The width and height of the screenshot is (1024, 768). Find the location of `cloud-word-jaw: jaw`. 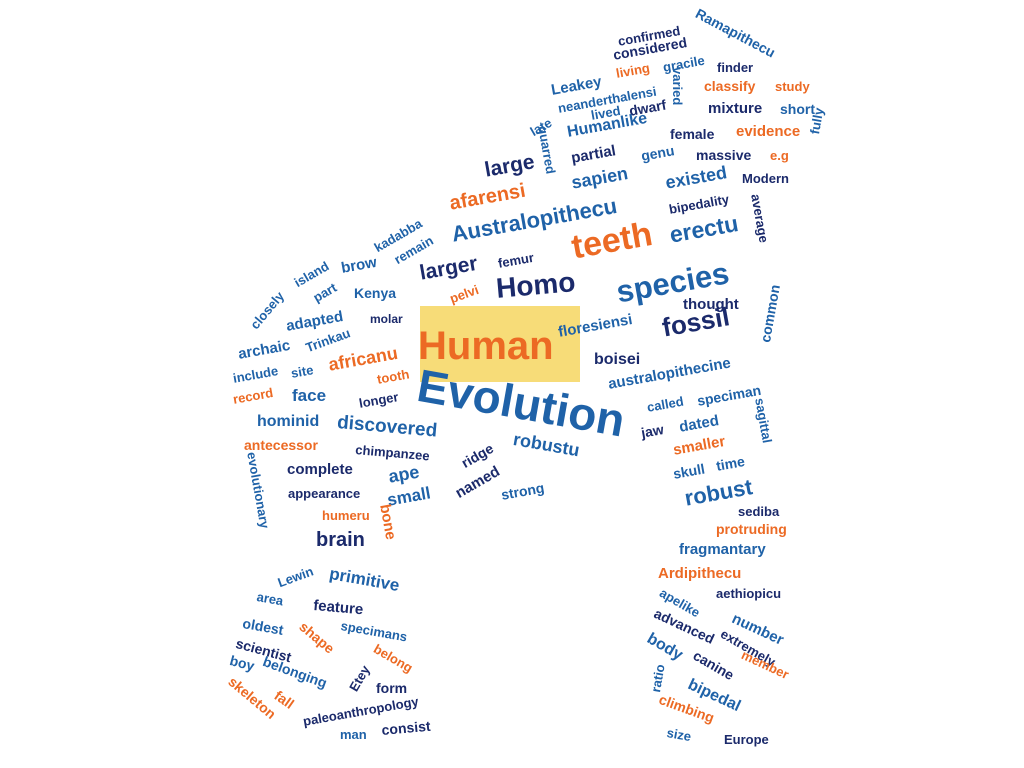

cloud-word-jaw: jaw is located at coordinates (652, 431).